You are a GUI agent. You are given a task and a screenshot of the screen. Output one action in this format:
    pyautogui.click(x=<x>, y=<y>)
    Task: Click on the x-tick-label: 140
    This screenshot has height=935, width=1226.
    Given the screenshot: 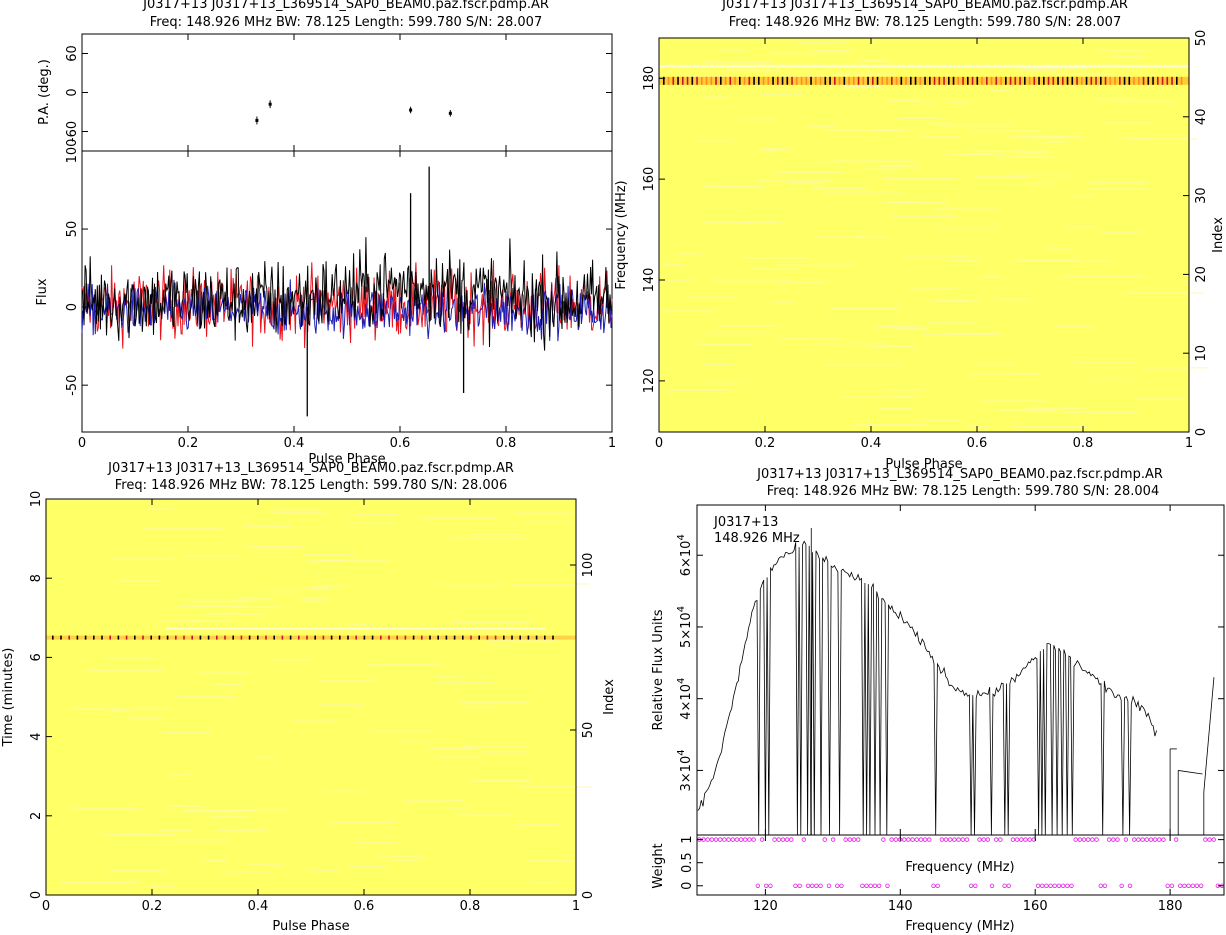 What is the action you would take?
    pyautogui.click(x=900, y=906)
    